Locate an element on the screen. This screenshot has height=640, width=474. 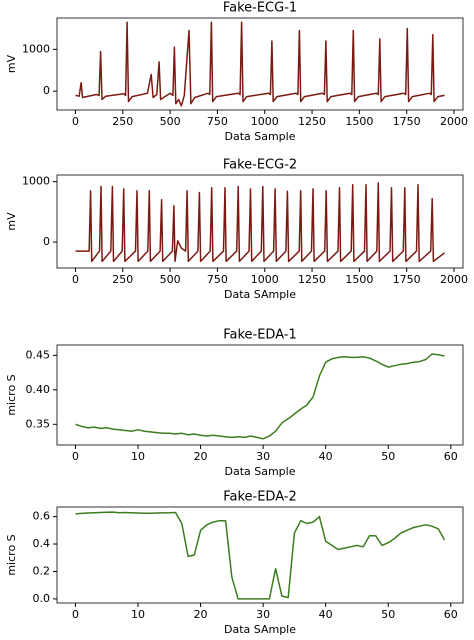
y-tick-label: 0.40 is located at coordinates (38, 389).